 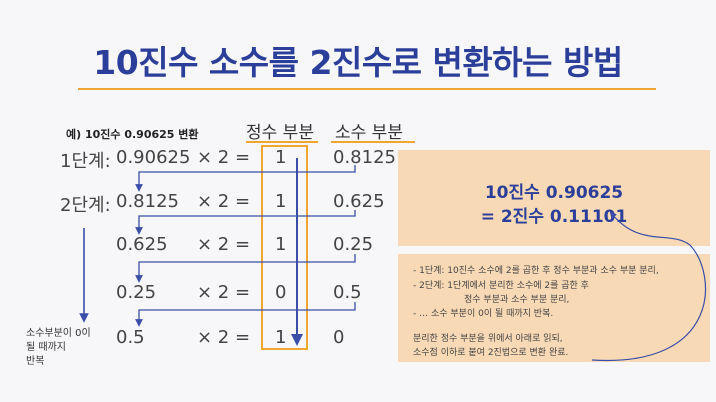 I want to click on result-box, so click(x=554, y=198).